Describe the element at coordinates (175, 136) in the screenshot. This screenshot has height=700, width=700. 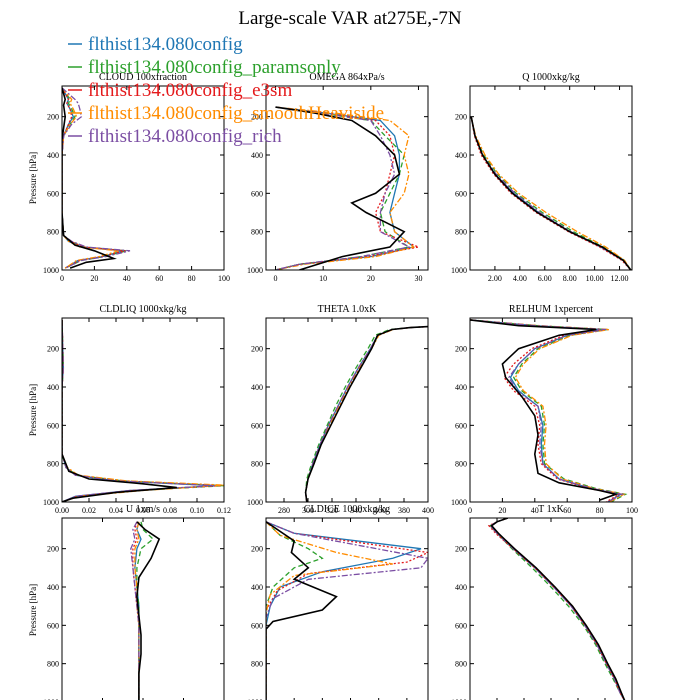
I see `legend-entry-5: flthist134.080config_rich` at that location.